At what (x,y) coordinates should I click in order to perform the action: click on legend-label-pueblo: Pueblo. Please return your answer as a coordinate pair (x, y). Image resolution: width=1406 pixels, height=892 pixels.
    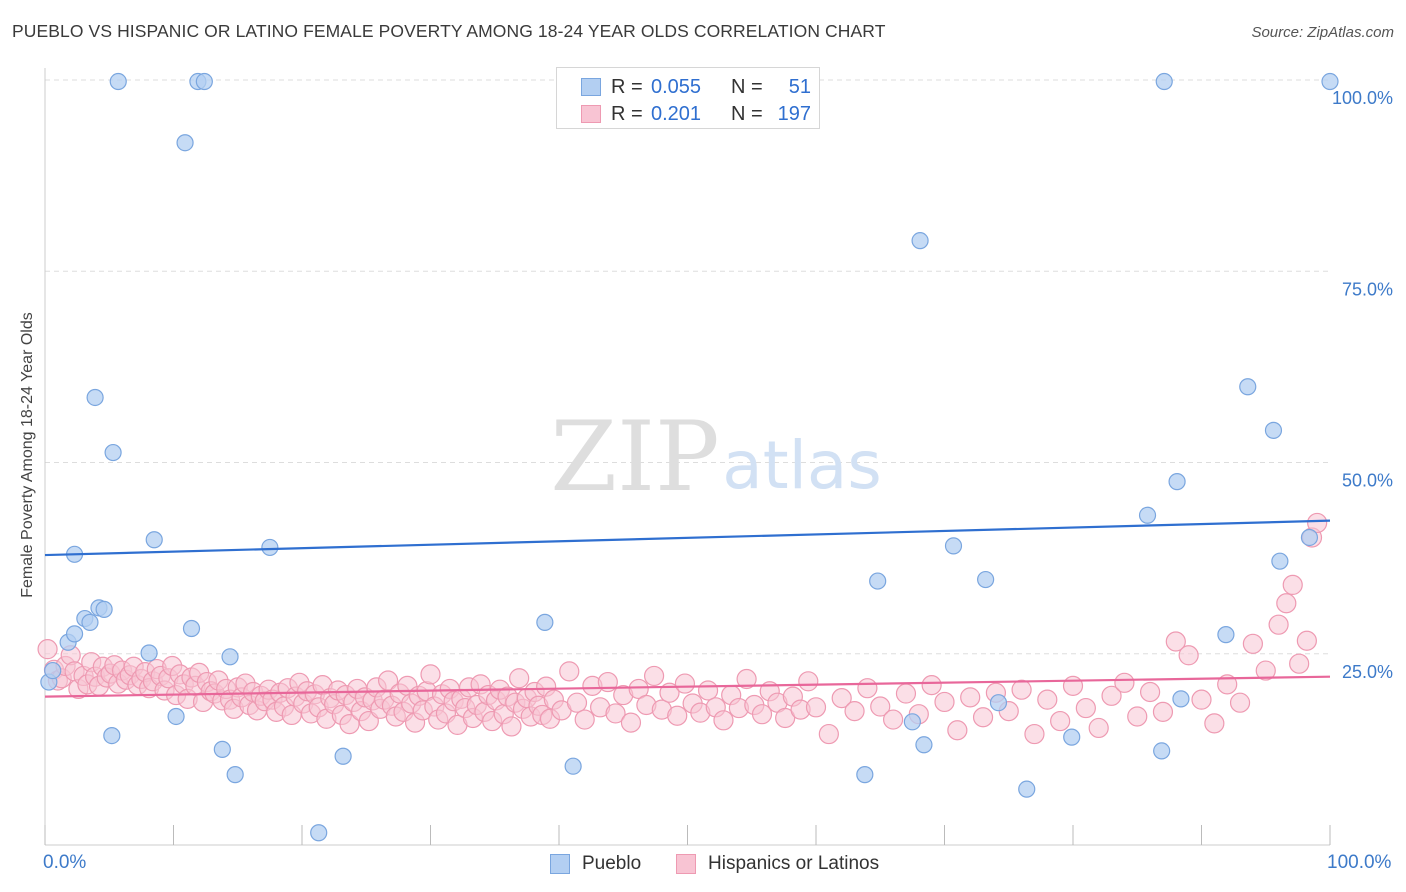
    Looking at the image, I should click on (612, 863).